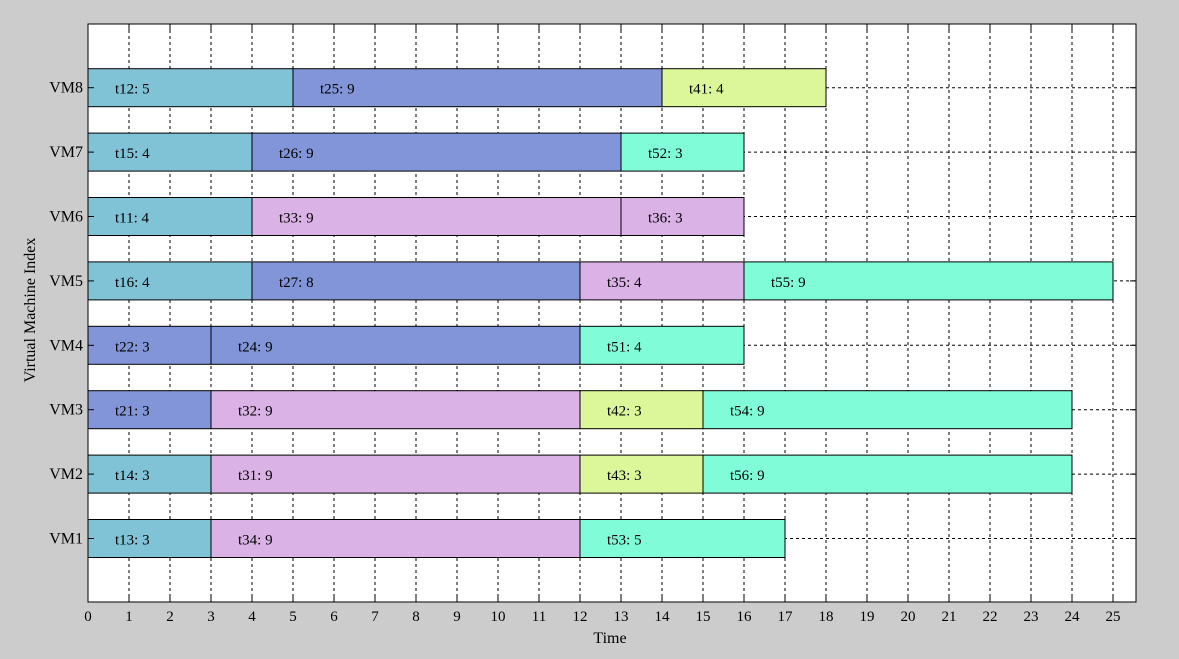 The image size is (1179, 659). Describe the element at coordinates (255, 541) in the screenshot. I see `task-label: t34: 9` at that location.